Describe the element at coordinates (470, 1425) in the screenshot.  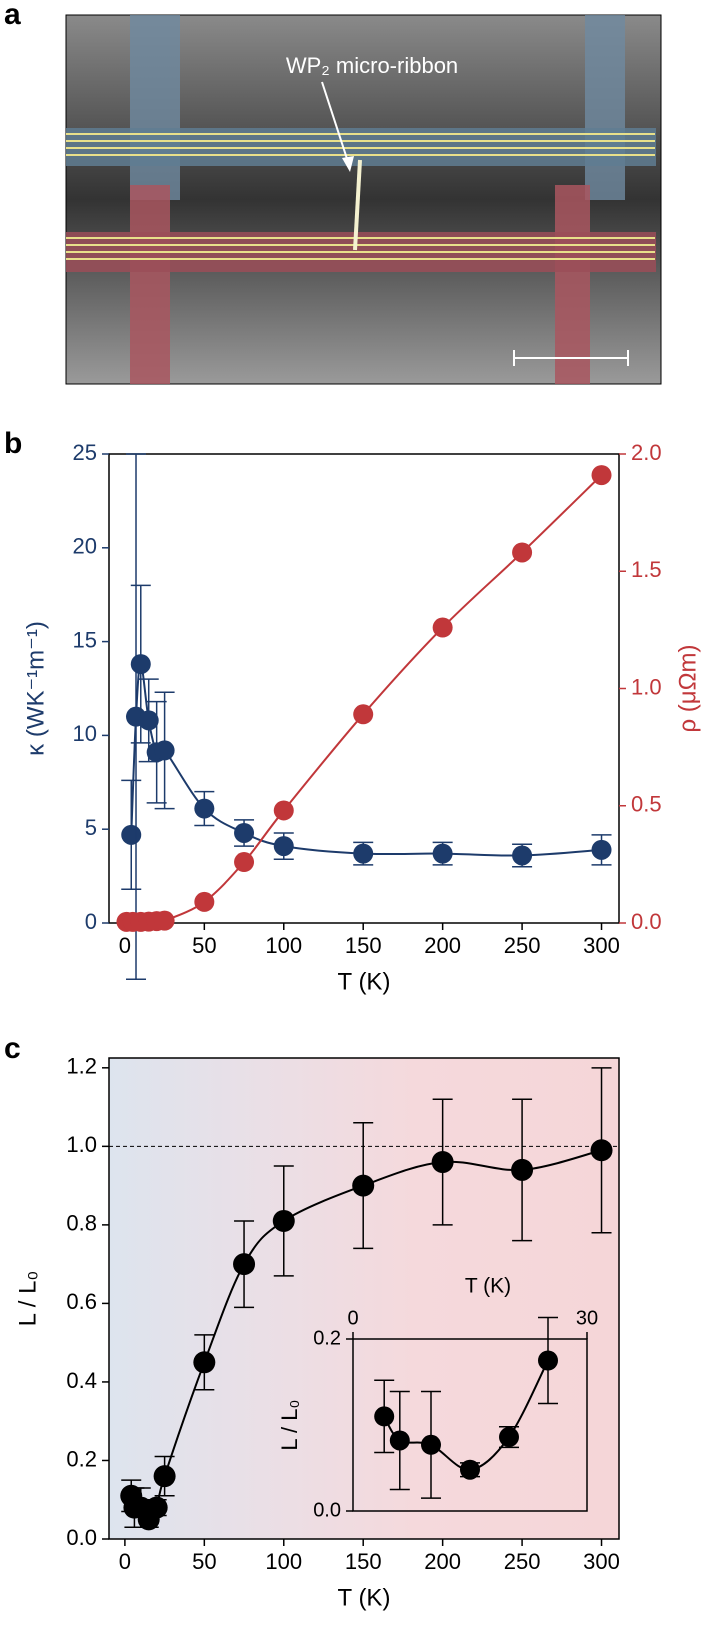
I see `plot-frame` at that location.